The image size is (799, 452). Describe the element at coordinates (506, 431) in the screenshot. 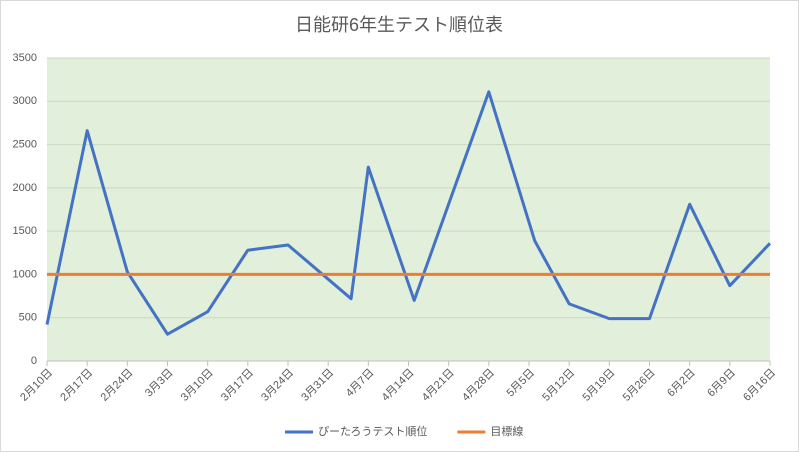

I see `legend-label: 目標線` at that location.